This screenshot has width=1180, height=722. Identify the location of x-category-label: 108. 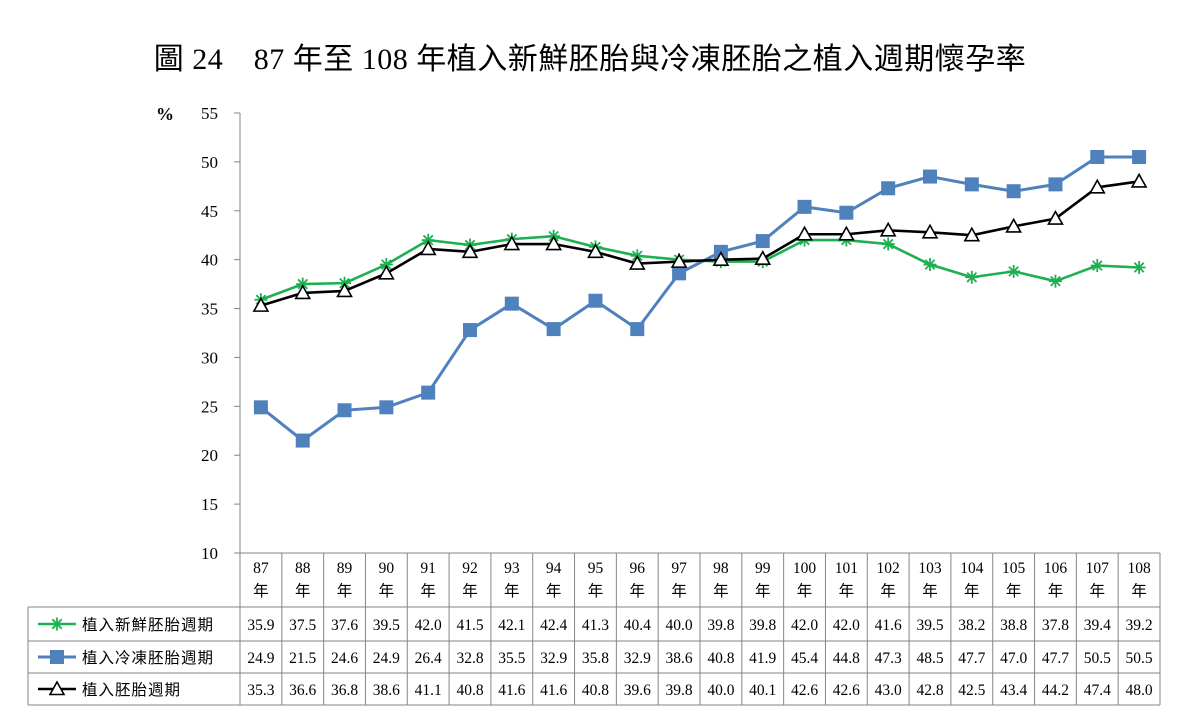
(1139, 568).